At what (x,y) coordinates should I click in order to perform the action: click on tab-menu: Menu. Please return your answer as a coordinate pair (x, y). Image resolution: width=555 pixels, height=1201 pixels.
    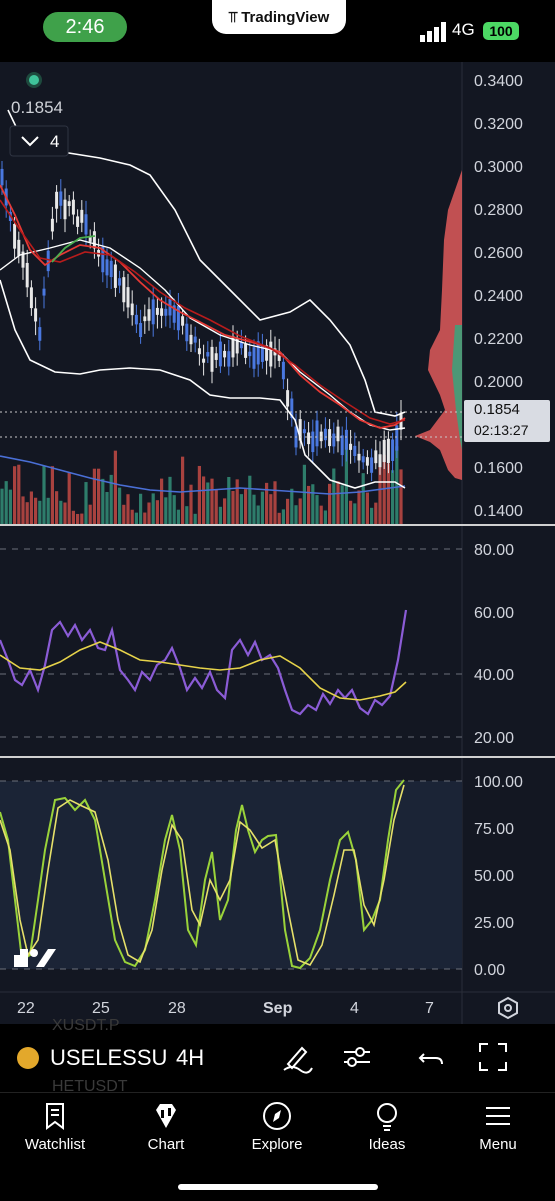
    Looking at the image, I should click on (498, 1126).